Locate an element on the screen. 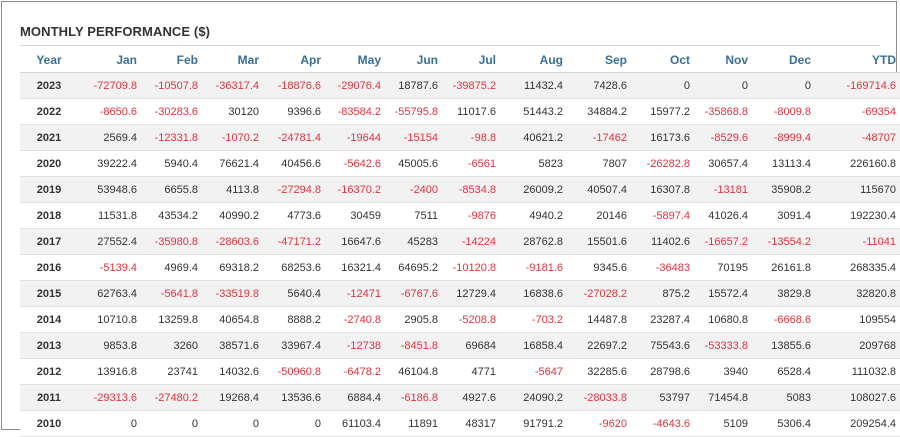  value-cell: 16173.6 is located at coordinates (662, 137).